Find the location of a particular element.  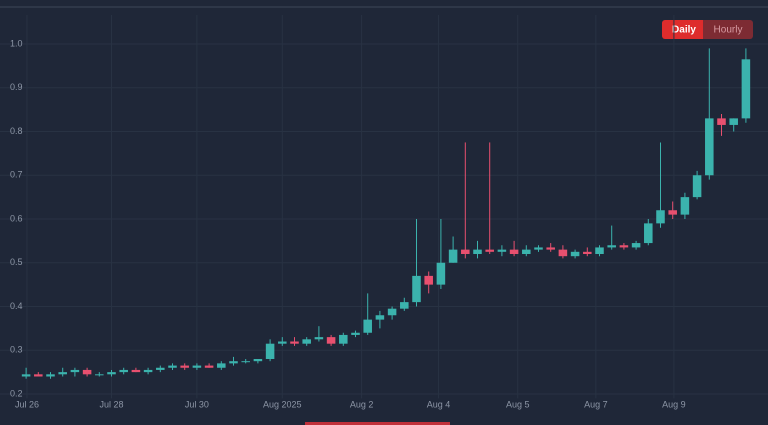

x-tick-label: Aug 9 is located at coordinates (674, 404).